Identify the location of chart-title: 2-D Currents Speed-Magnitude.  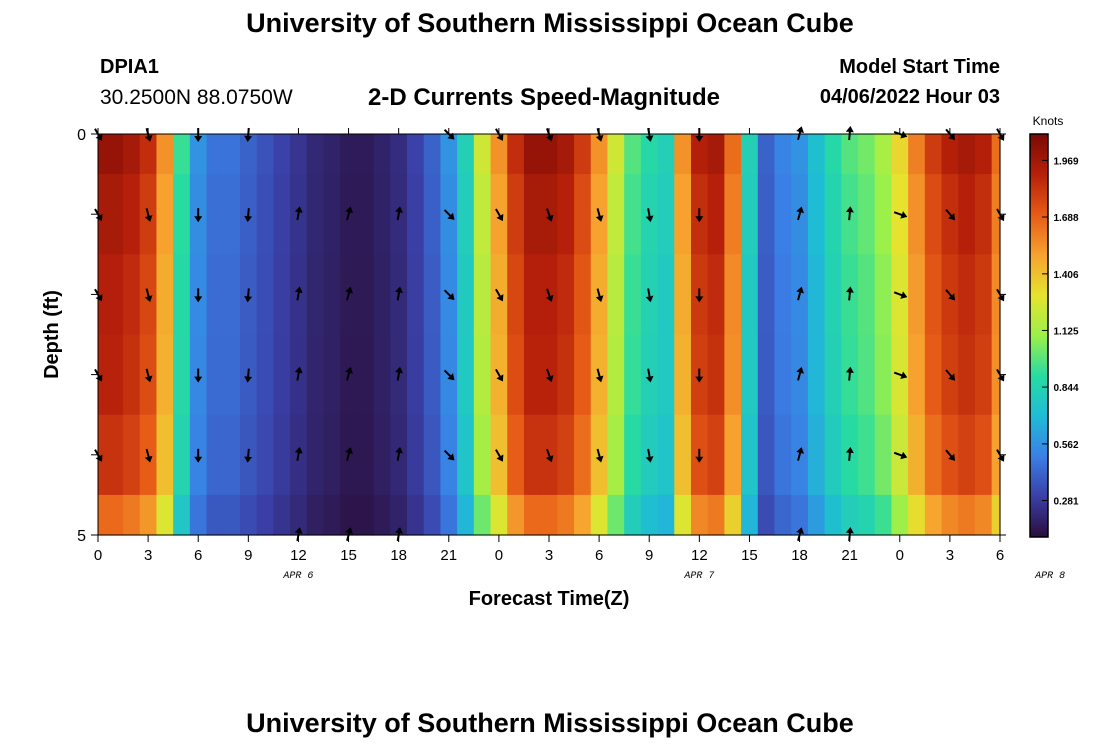
(544, 97).